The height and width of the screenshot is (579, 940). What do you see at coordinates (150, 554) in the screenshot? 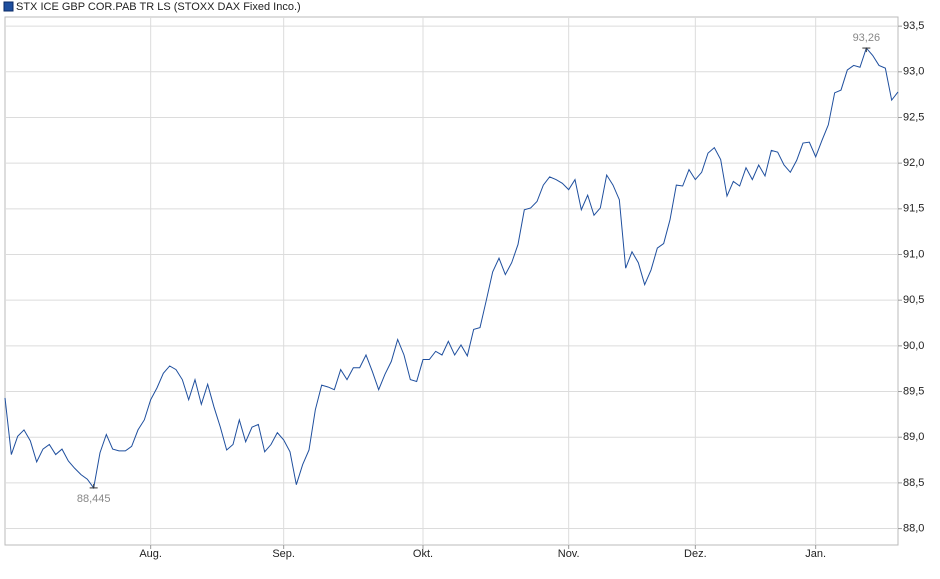
I see `x-tick-label: Aug.` at bounding box center [150, 554].